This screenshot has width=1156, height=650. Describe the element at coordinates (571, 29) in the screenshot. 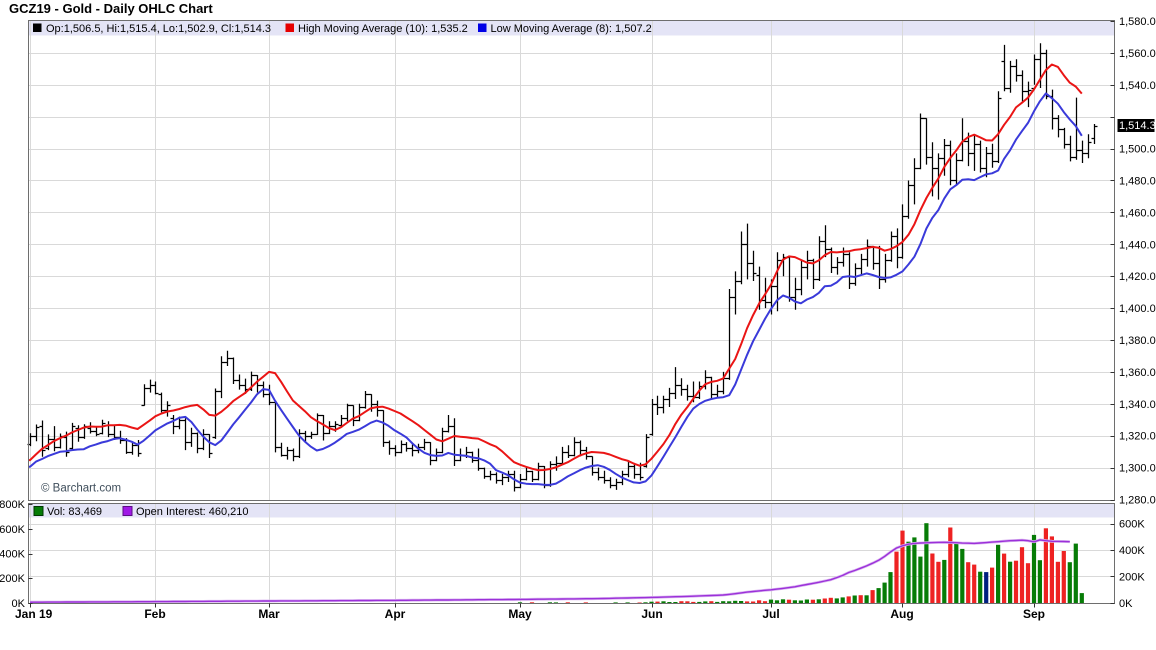

I see `svg-text:Low Moving Average (8): 1,507.: Low Moving Average (8): 1,507.2` at that location.